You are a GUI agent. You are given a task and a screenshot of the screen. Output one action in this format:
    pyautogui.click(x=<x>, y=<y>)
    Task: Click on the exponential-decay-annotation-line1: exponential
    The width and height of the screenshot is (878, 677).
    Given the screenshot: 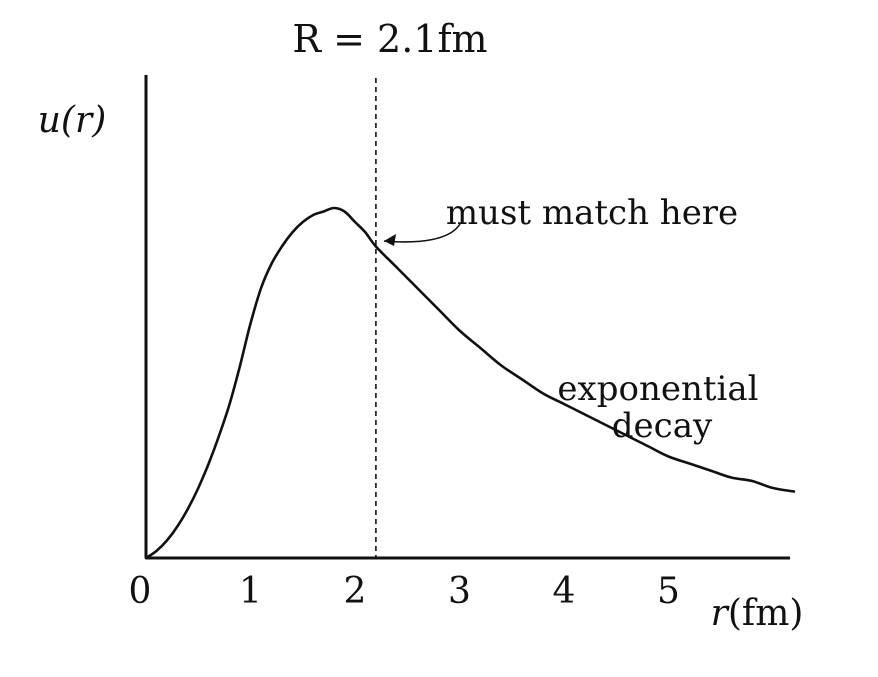 What is the action you would take?
    pyautogui.click(x=657, y=389)
    